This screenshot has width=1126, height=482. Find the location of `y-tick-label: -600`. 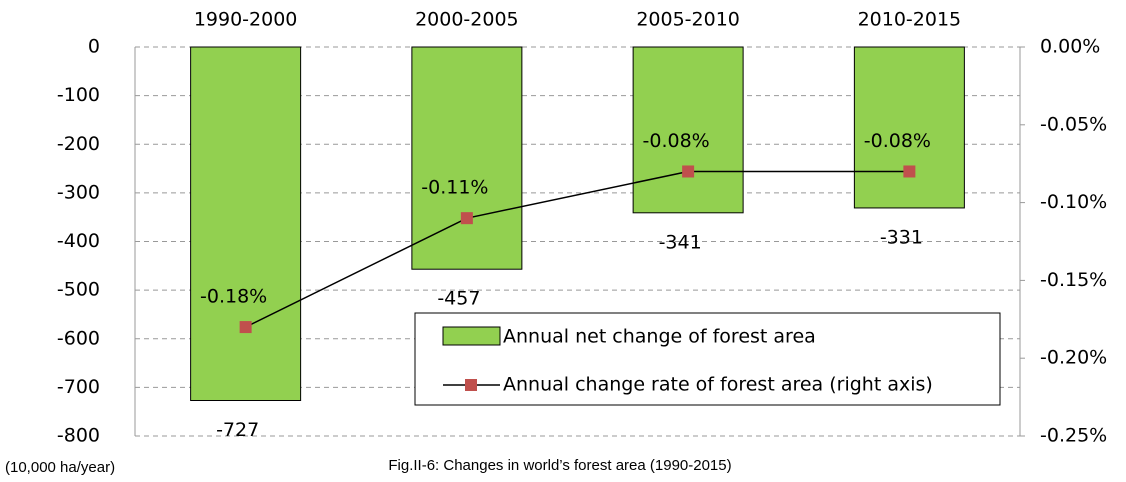

y-tick-label: -600 is located at coordinates (78, 338).